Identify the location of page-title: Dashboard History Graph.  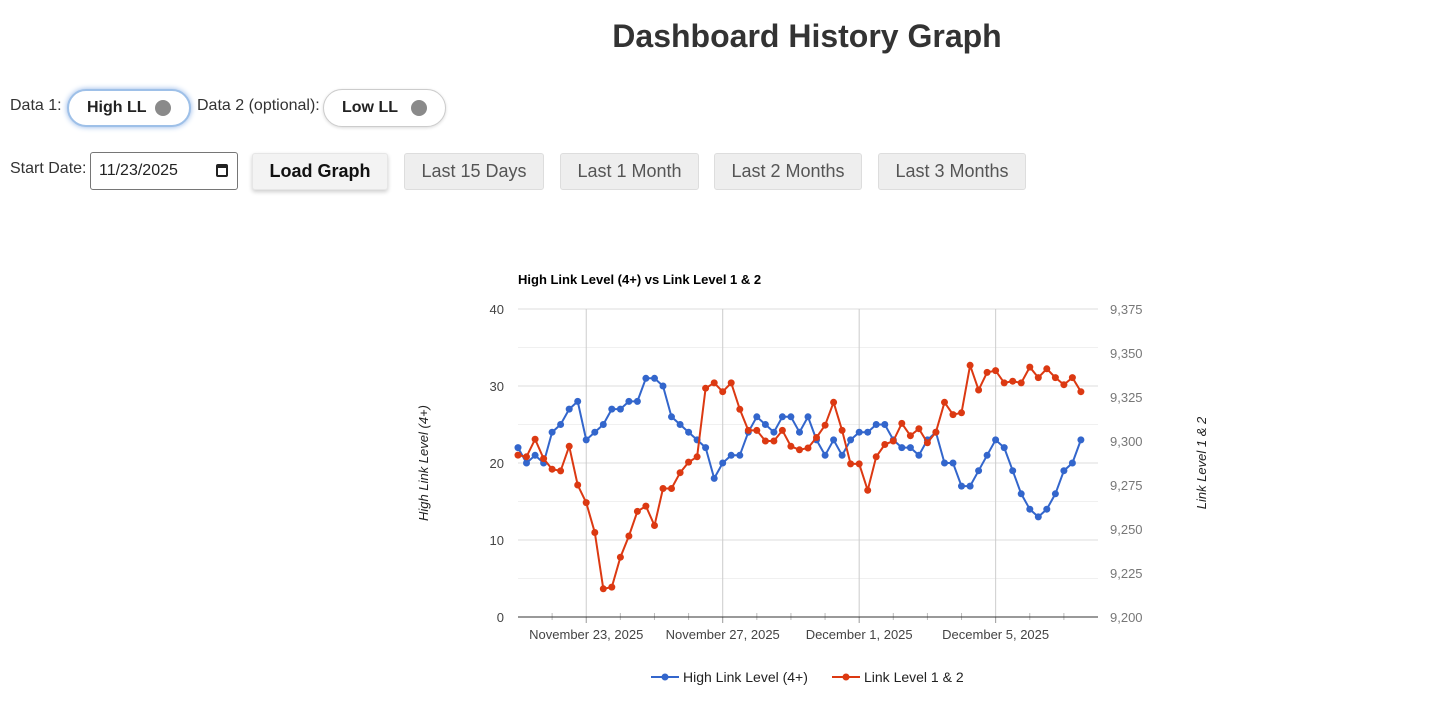
(807, 36).